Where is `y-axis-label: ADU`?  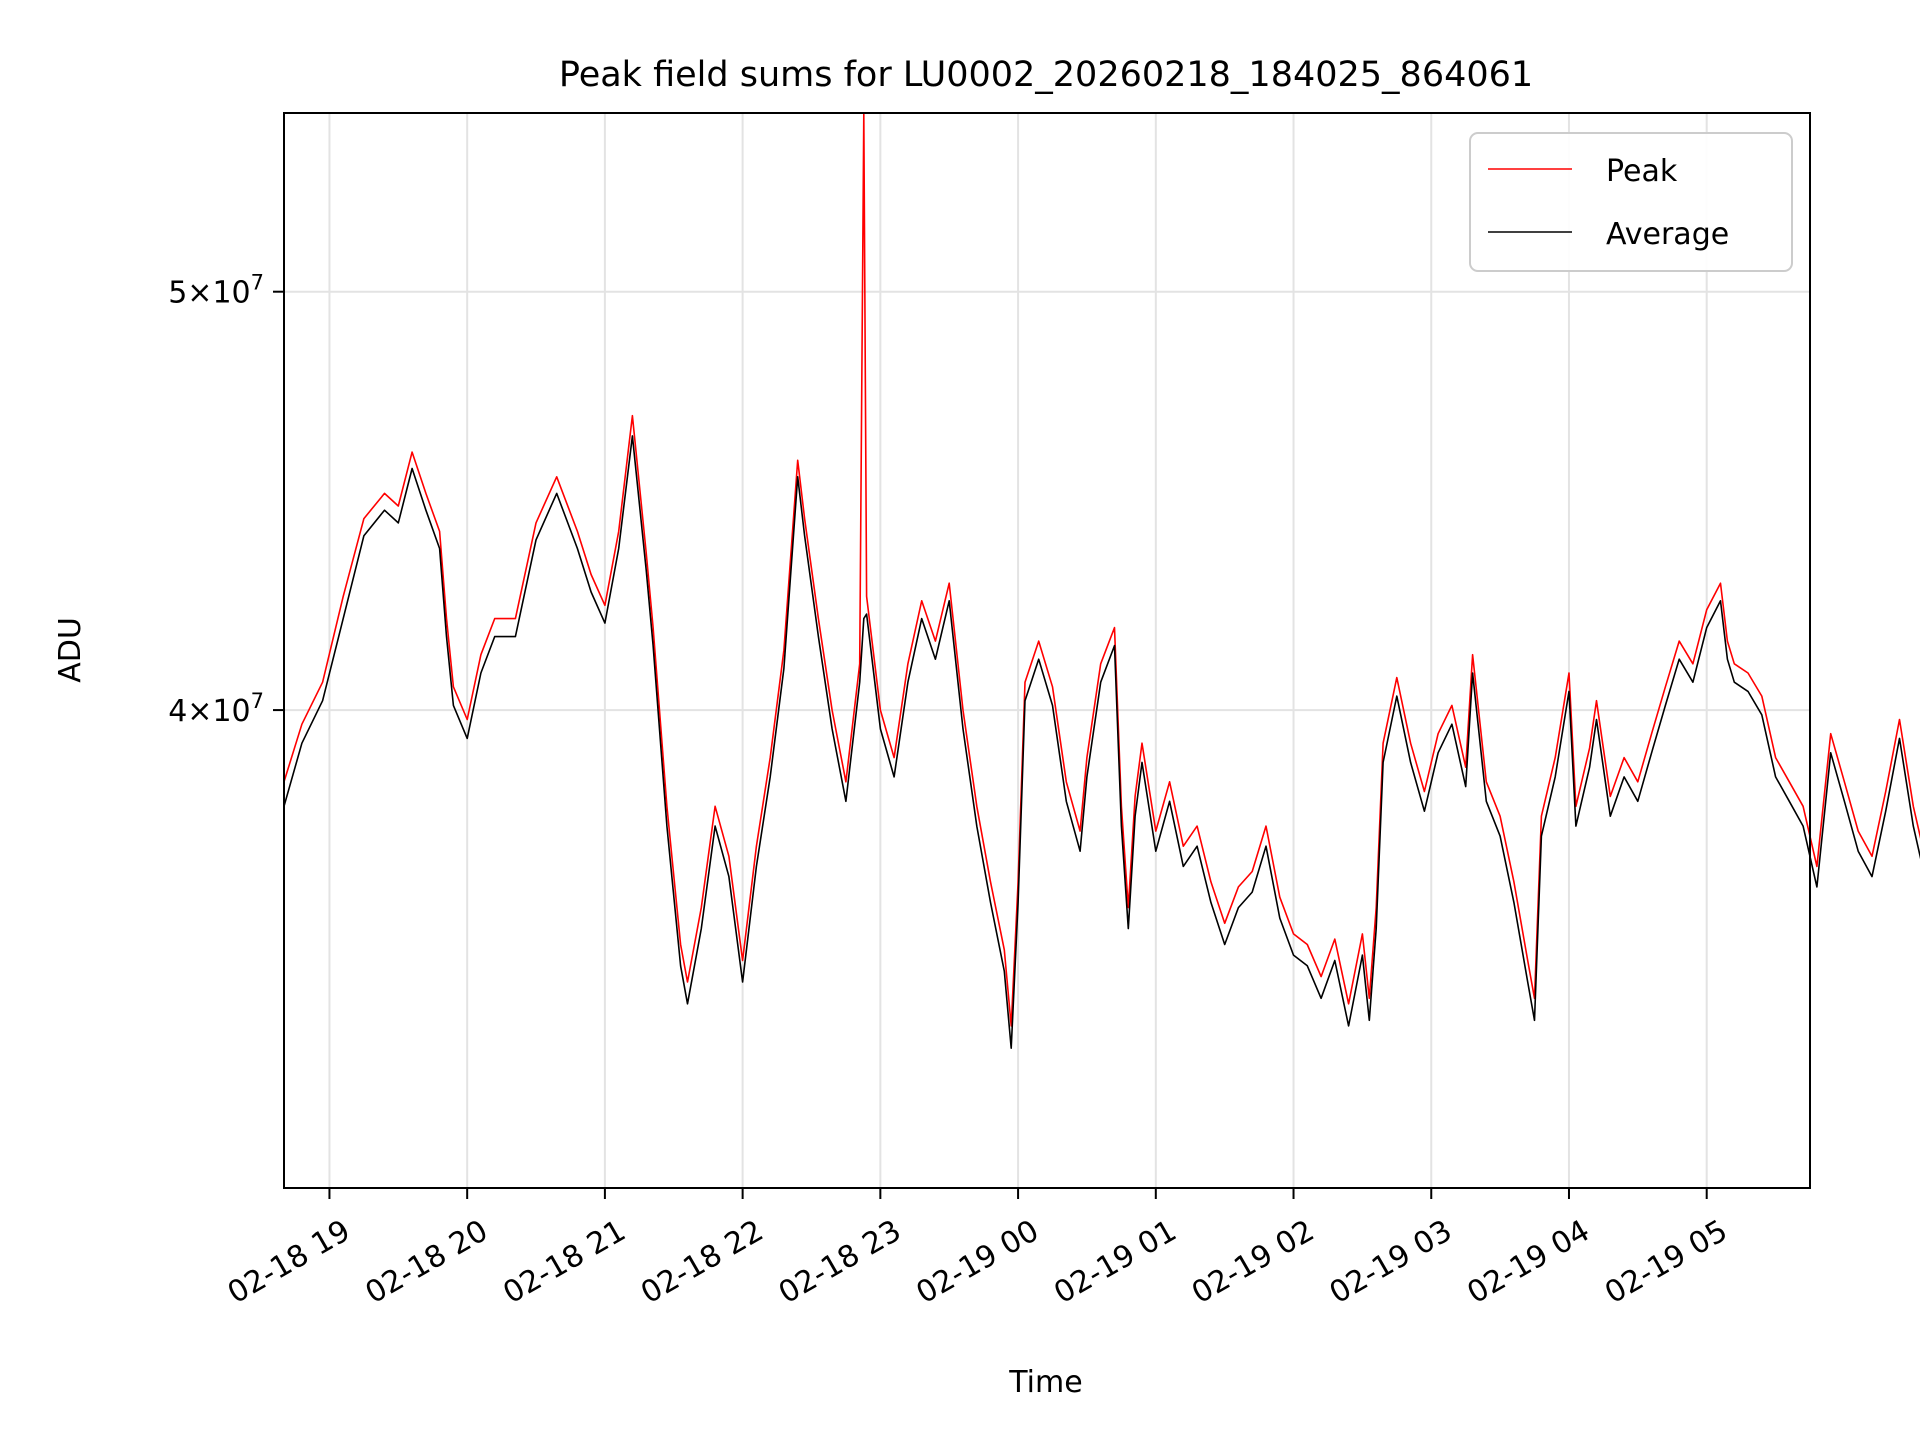
y-axis-label: ADU is located at coordinates (70, 650).